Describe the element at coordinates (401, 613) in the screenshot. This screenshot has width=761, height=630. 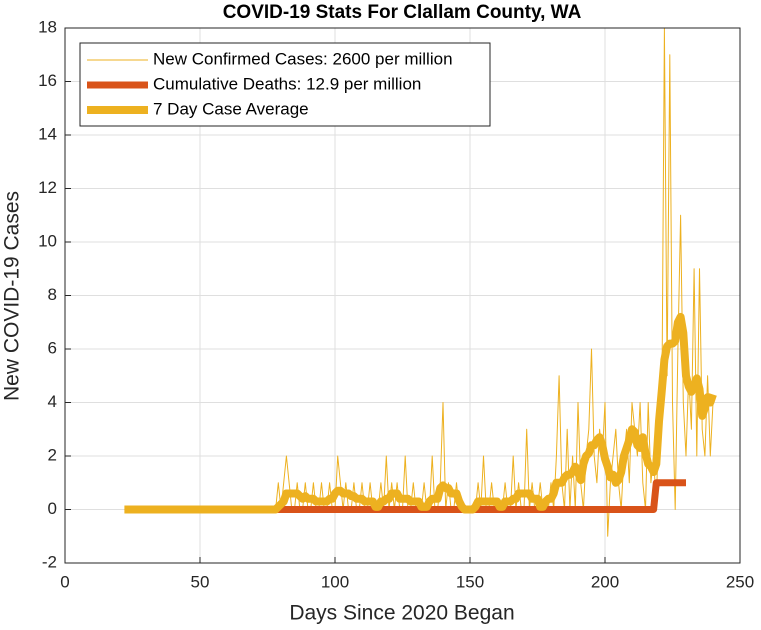
I see `x-axis-label: Days Since 2020 Began` at that location.